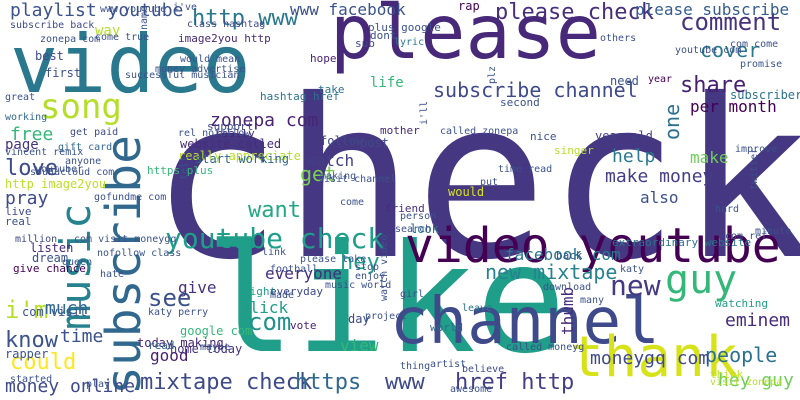  Describe the element at coordinates (70, 386) in the screenshot. I see `word-cloud-word: money online` at that location.